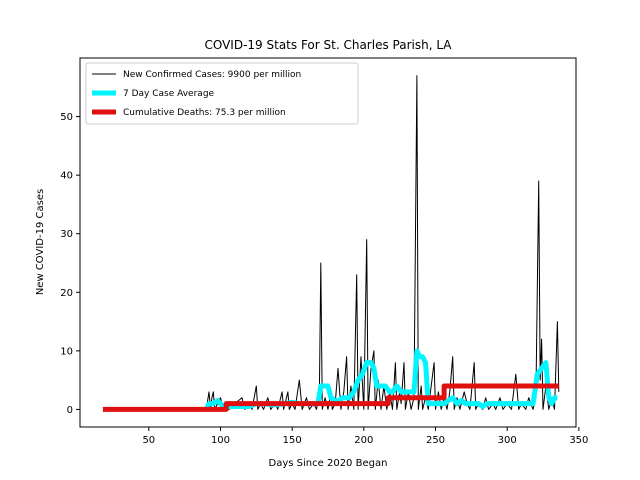 The image size is (640, 480). What do you see at coordinates (66, 176) in the screenshot?
I see `y-tick-label: 40` at bounding box center [66, 176].